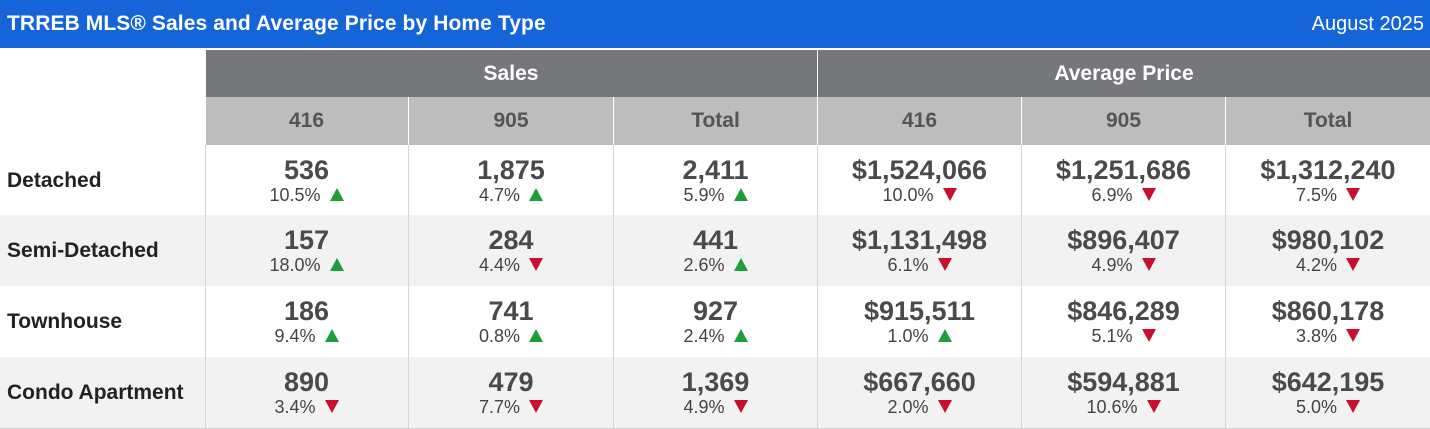  I want to click on change-percent: 2.6%, so click(704, 264).